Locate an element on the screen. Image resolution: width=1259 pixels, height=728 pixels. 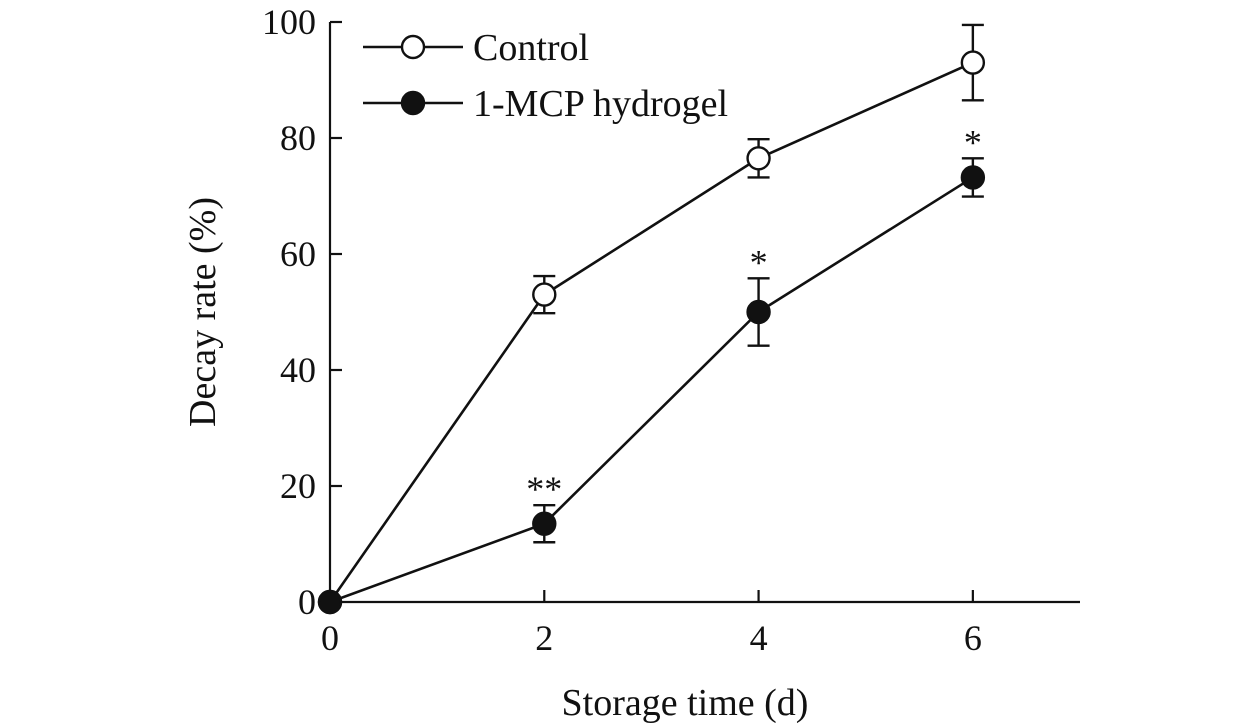
significance-label: ** is located at coordinates (544, 489).